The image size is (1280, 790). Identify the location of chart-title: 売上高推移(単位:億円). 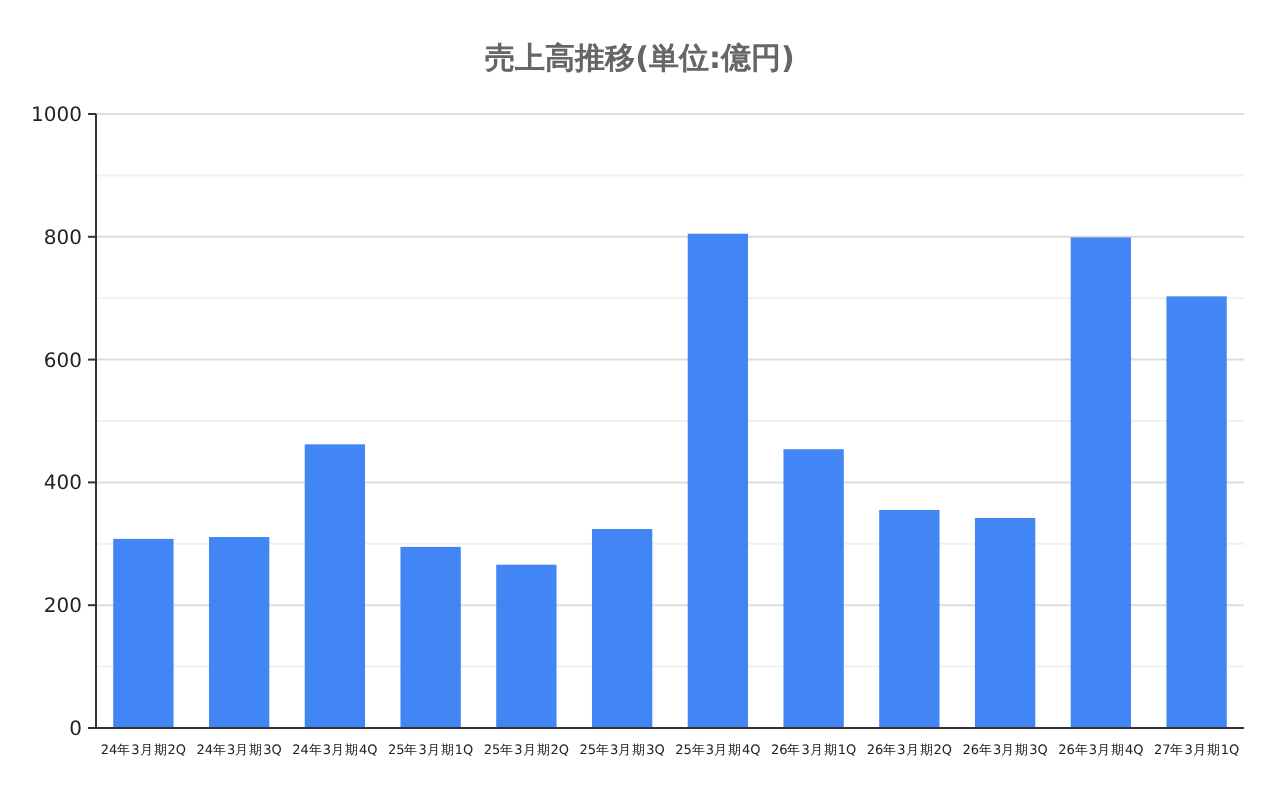
(640, 58).